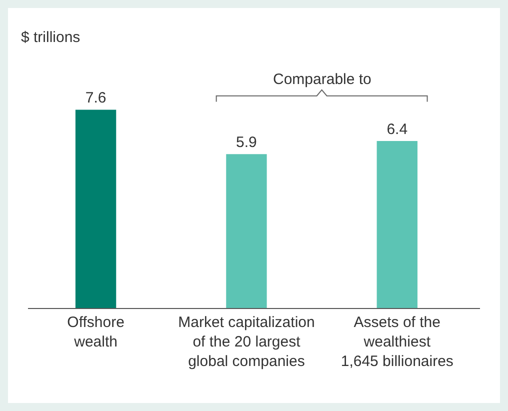  What do you see at coordinates (50, 37) in the screenshot?
I see `text: $ trillions` at bounding box center [50, 37].